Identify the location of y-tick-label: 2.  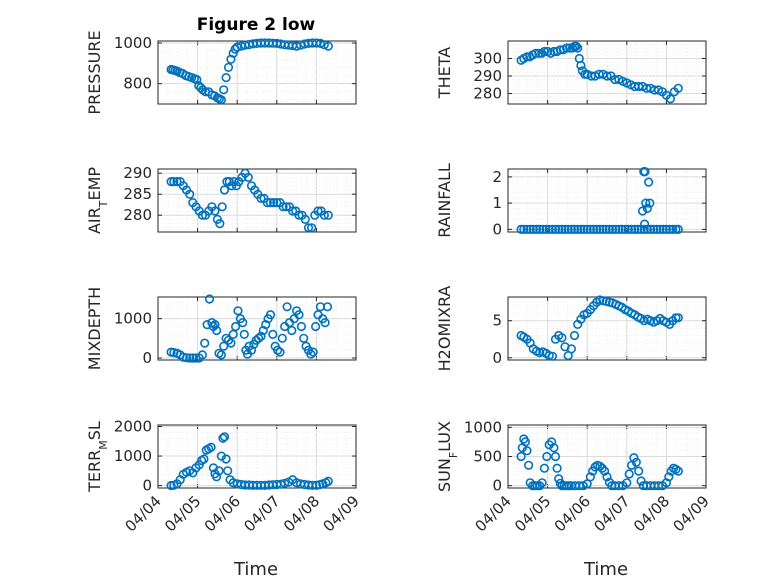
(497, 177).